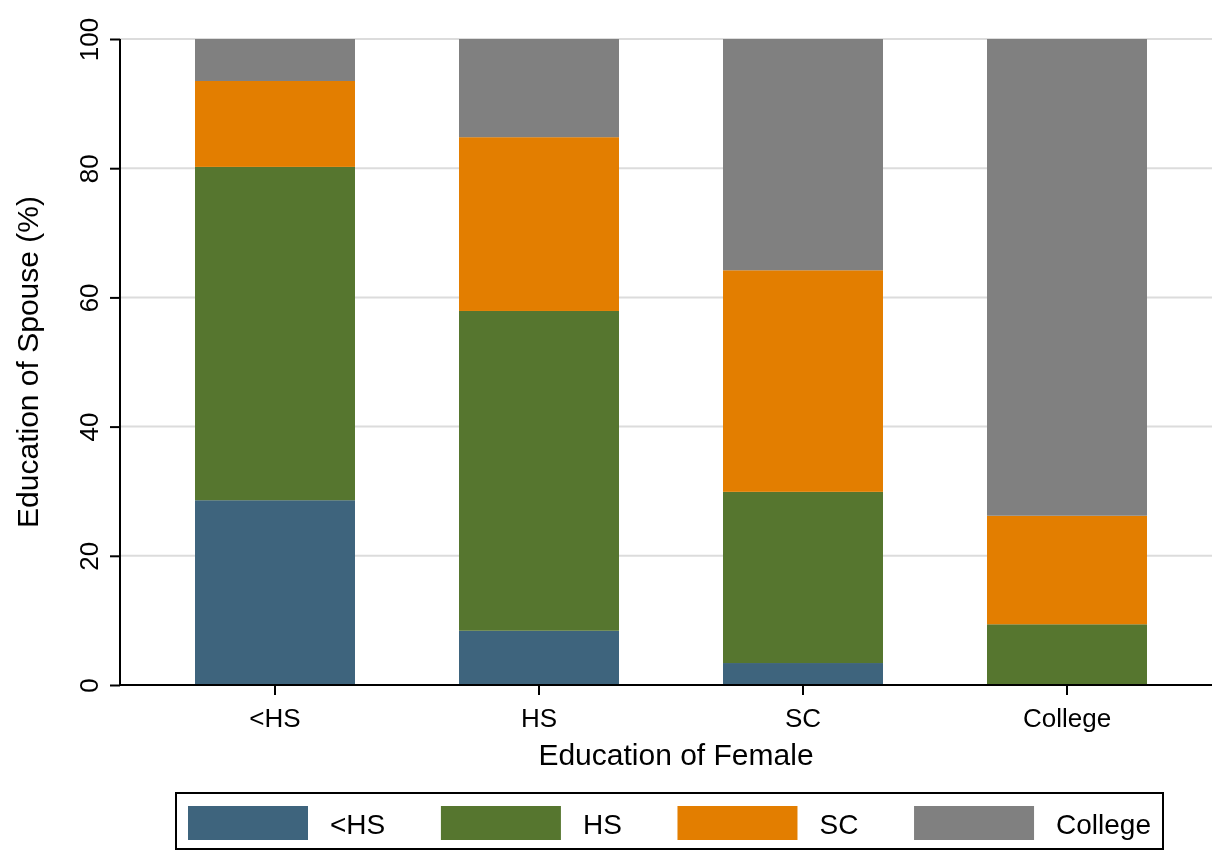 The width and height of the screenshot is (1214, 851). Describe the element at coordinates (89, 685) in the screenshot. I see `y-tick-label: 0` at that location.